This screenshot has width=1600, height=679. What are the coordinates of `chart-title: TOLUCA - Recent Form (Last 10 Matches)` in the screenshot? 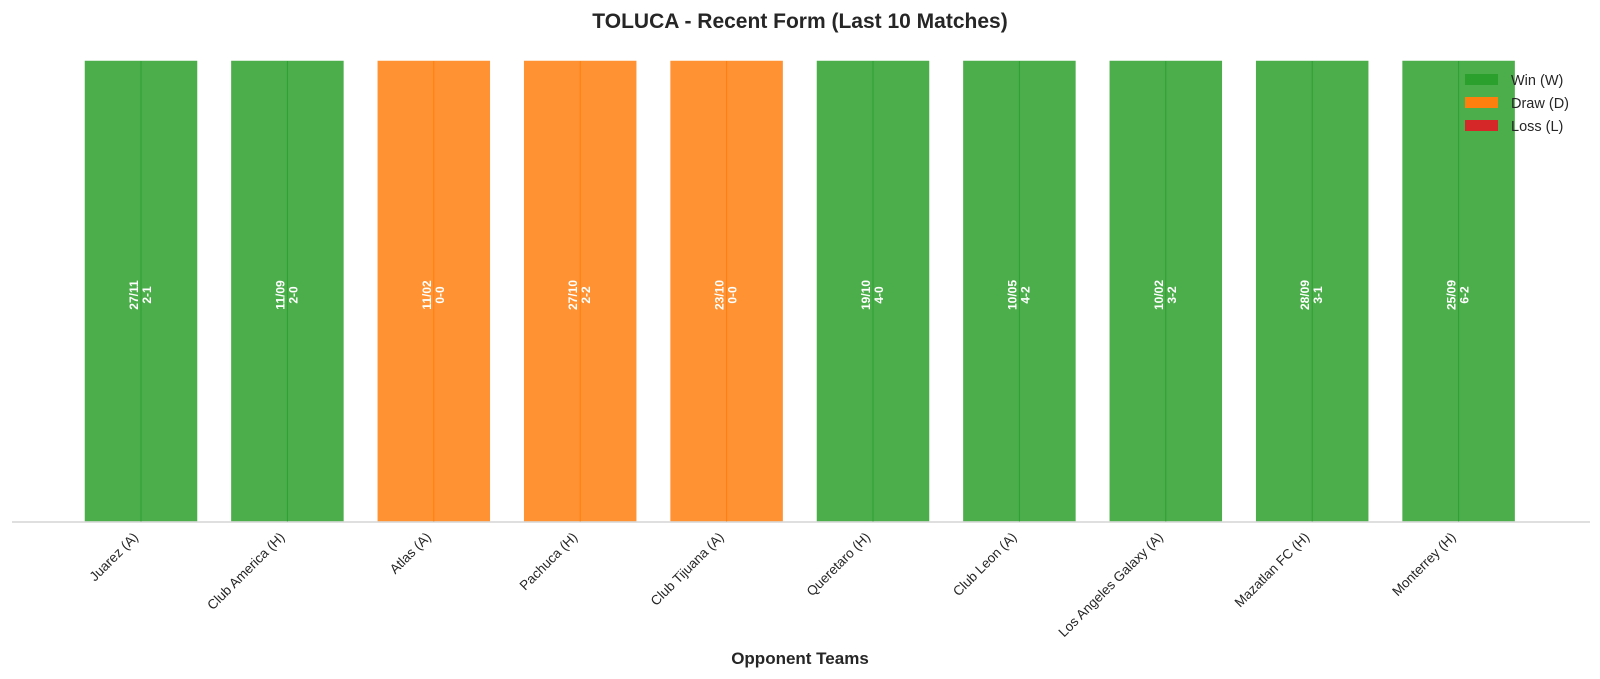 It's located at (799, 21).